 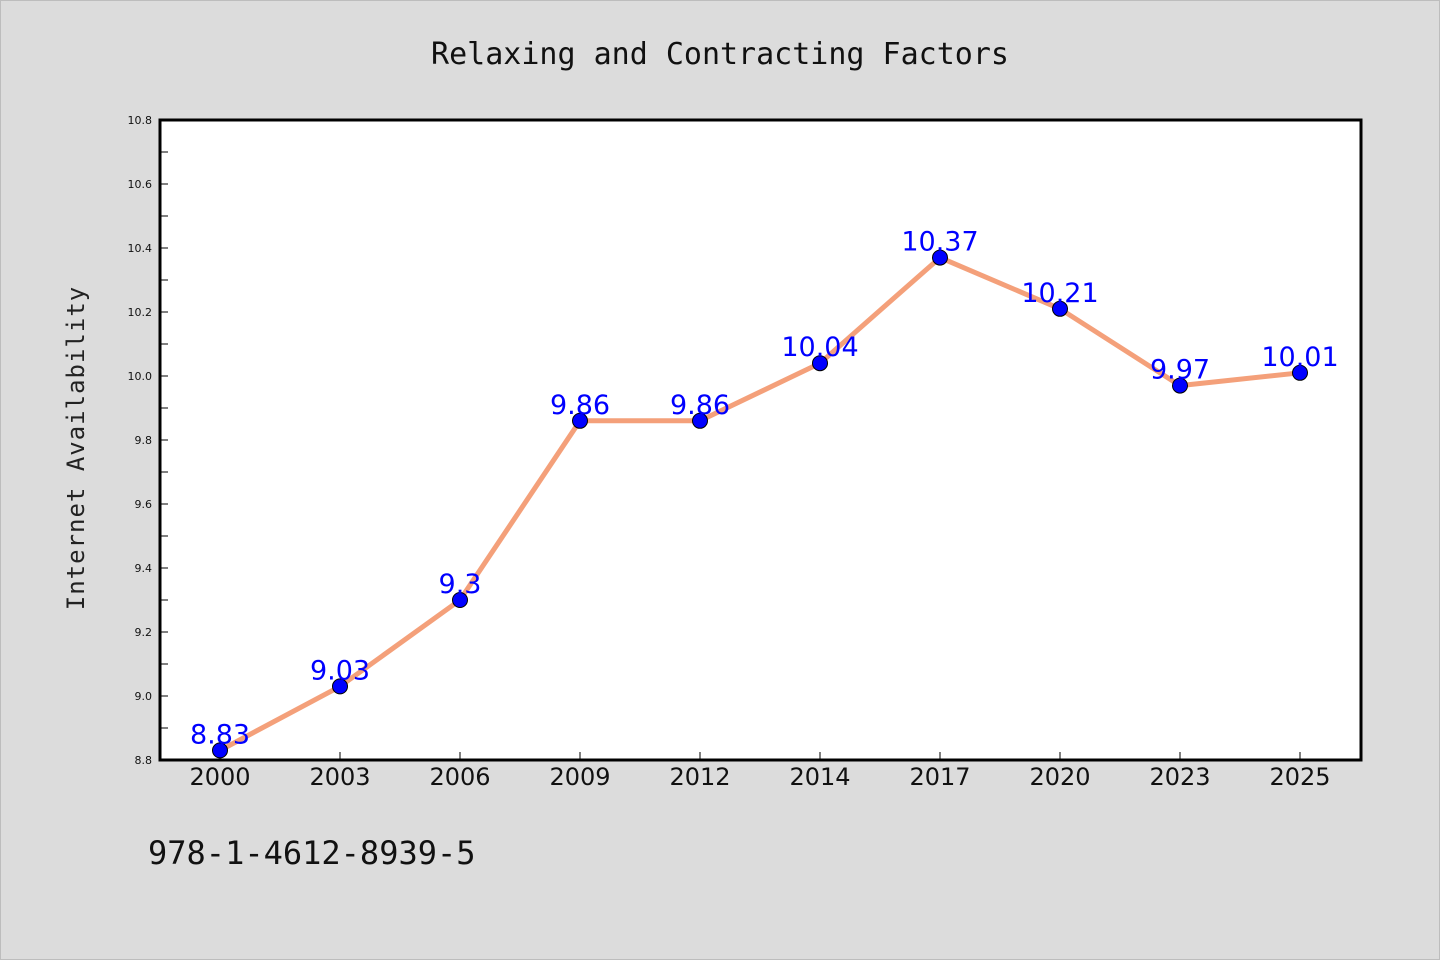 I want to click on x-tick-label: 2023, so click(x=1179, y=777).